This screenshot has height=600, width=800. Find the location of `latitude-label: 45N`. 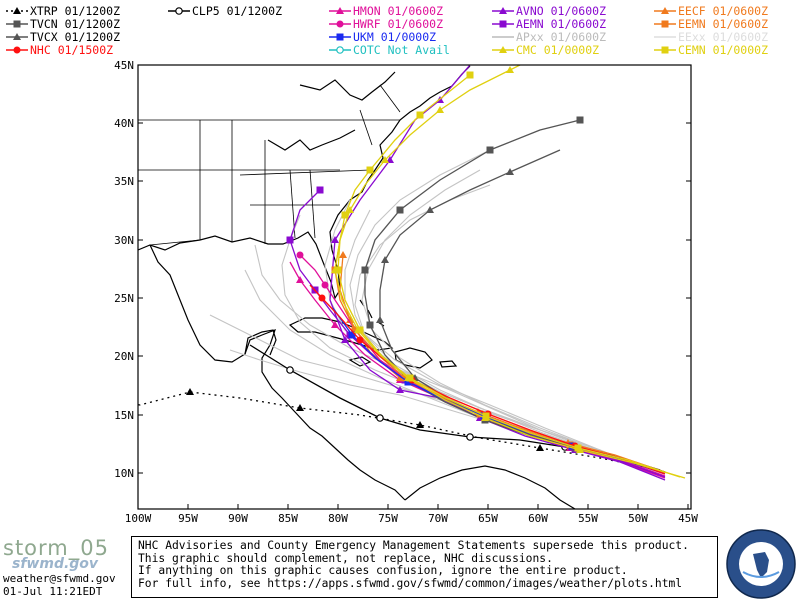

latitude-label: 45N is located at coordinates (124, 65).